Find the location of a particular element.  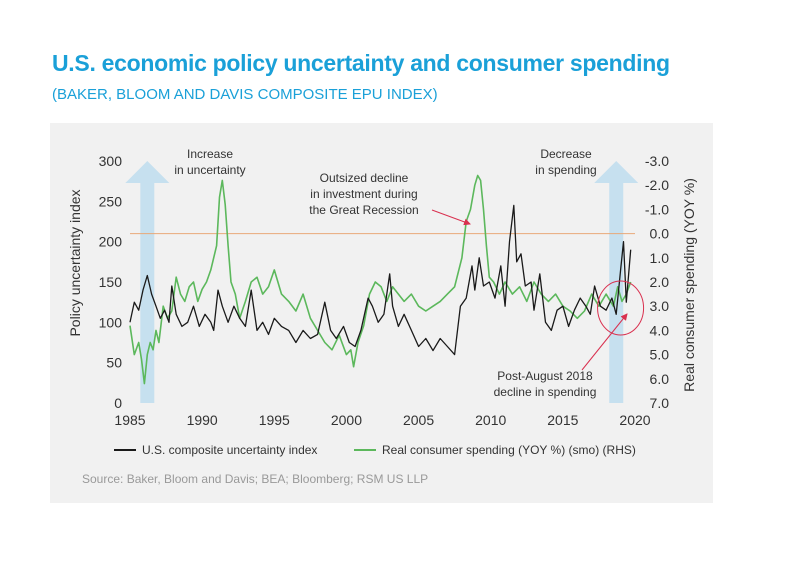

y2-tick-label: -1.0 is located at coordinates (657, 209).